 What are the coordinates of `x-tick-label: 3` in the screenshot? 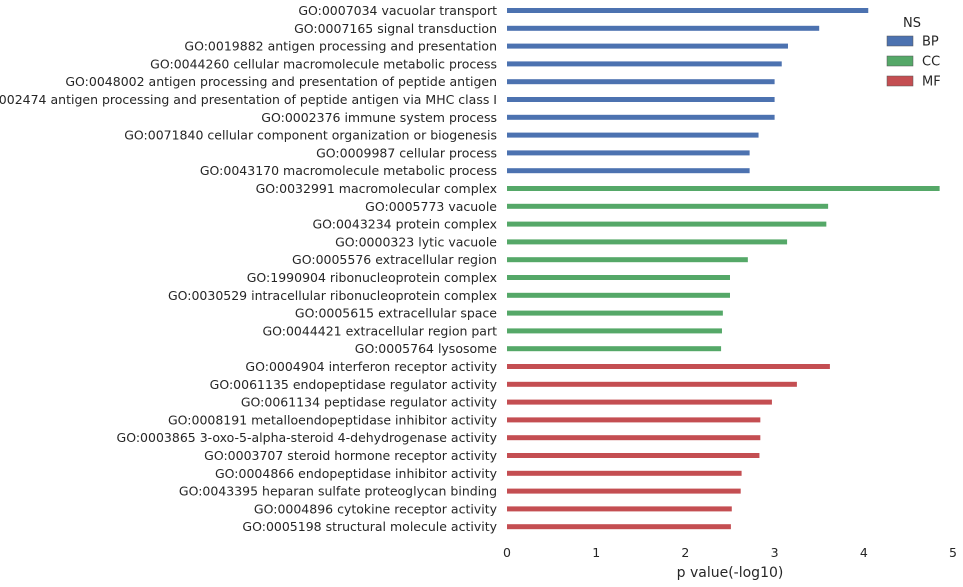 It's located at (775, 552).